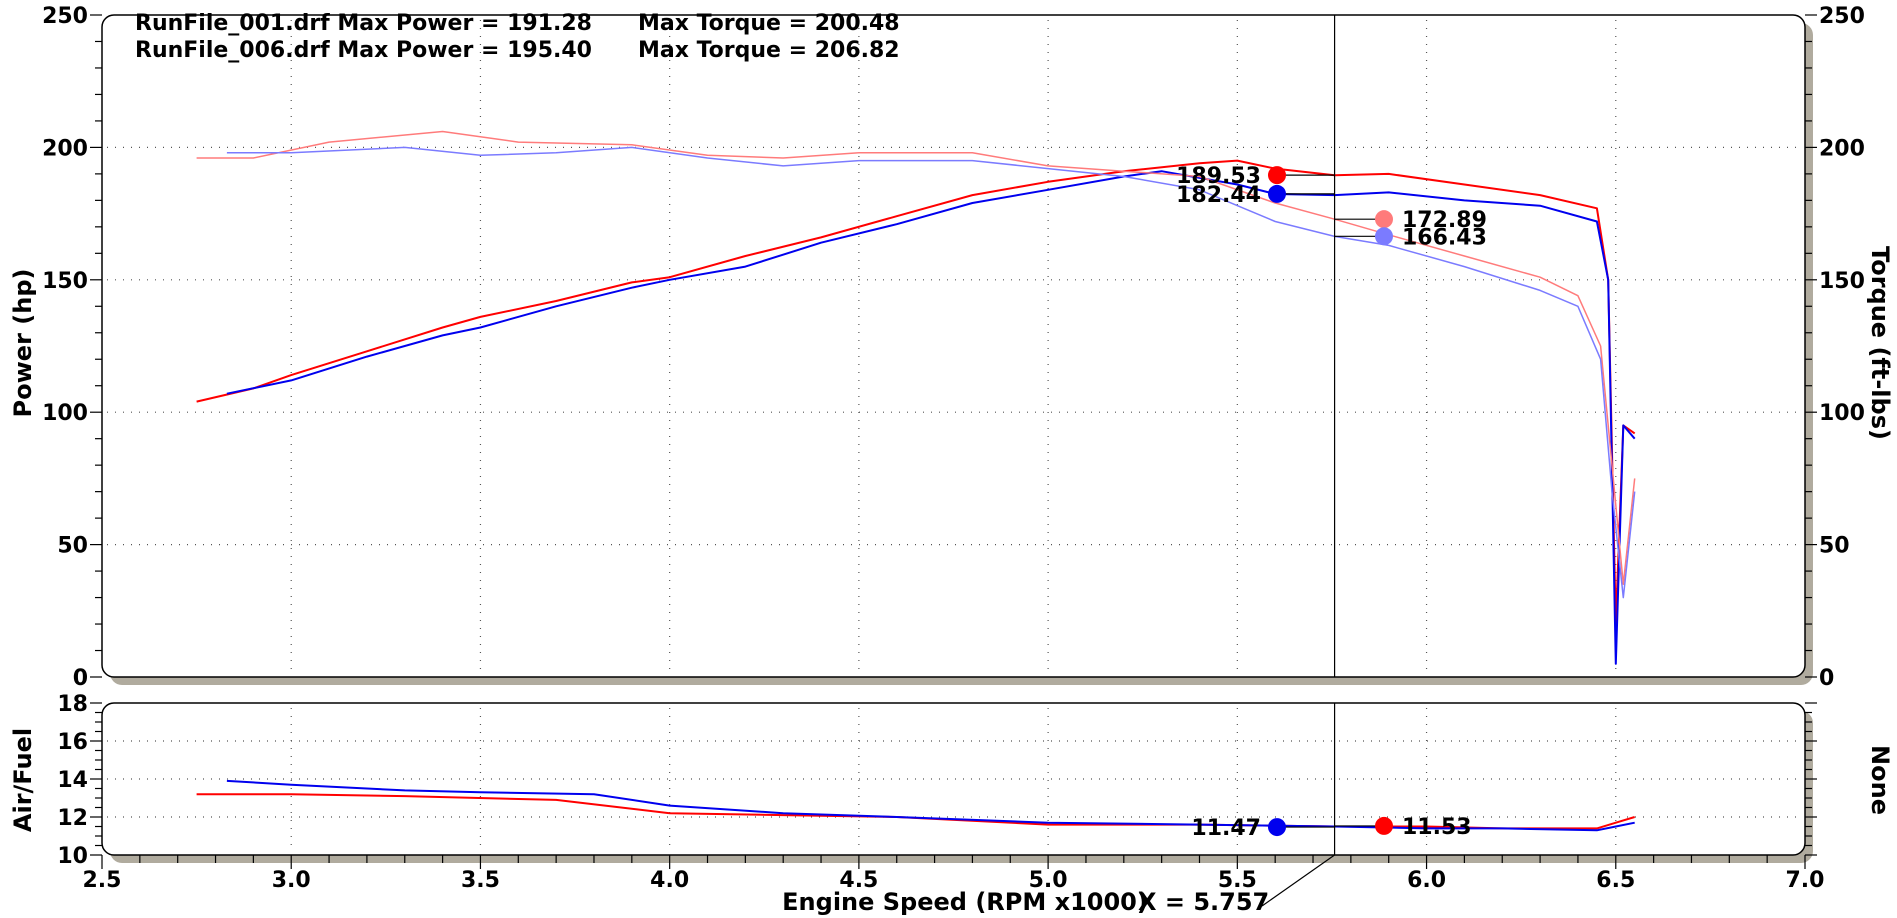  I want to click on x-tick-label: 3.0, so click(291, 880).